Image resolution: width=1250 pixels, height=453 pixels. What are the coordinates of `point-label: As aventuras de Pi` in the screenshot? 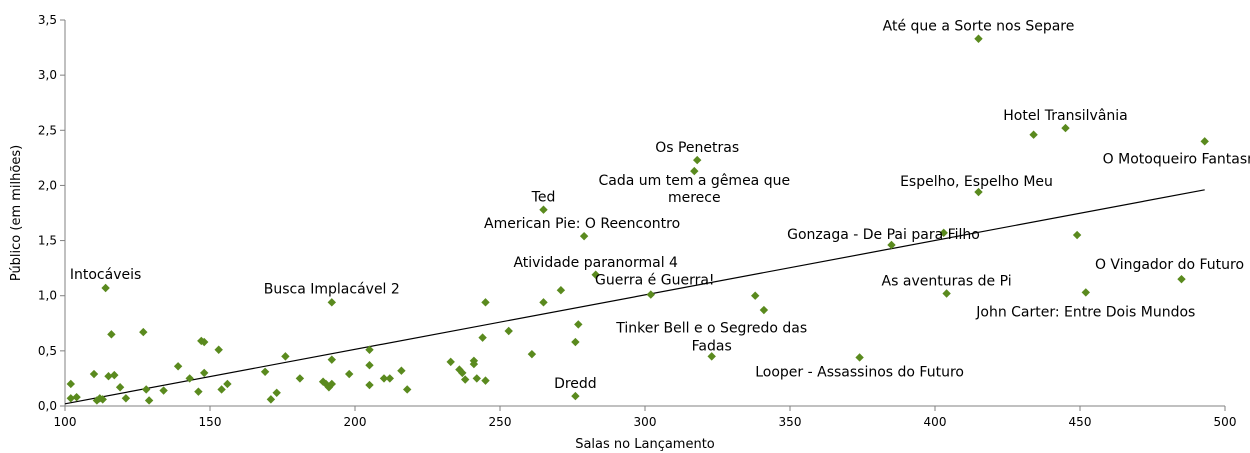 It's located at (947, 282).